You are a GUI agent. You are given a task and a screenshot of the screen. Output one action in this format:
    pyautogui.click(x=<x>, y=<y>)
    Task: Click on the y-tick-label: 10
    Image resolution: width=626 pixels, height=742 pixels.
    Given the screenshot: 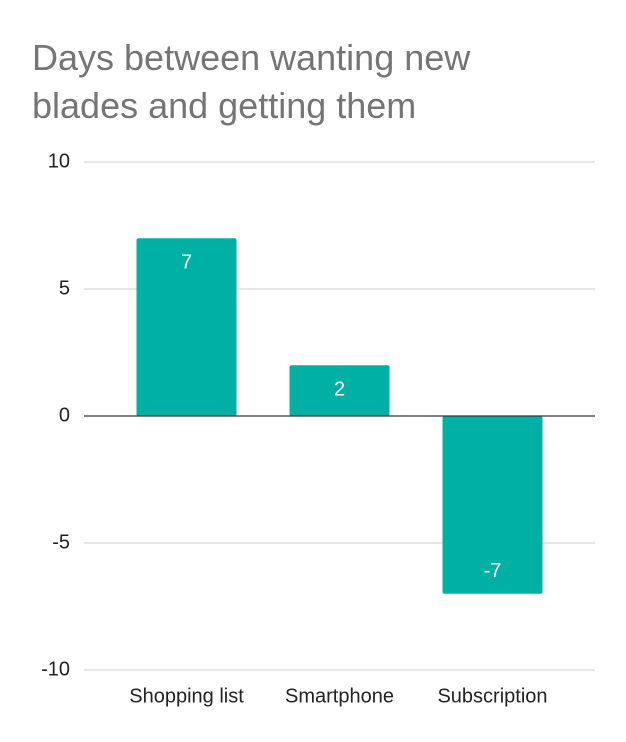 What is the action you would take?
    pyautogui.click(x=59, y=161)
    